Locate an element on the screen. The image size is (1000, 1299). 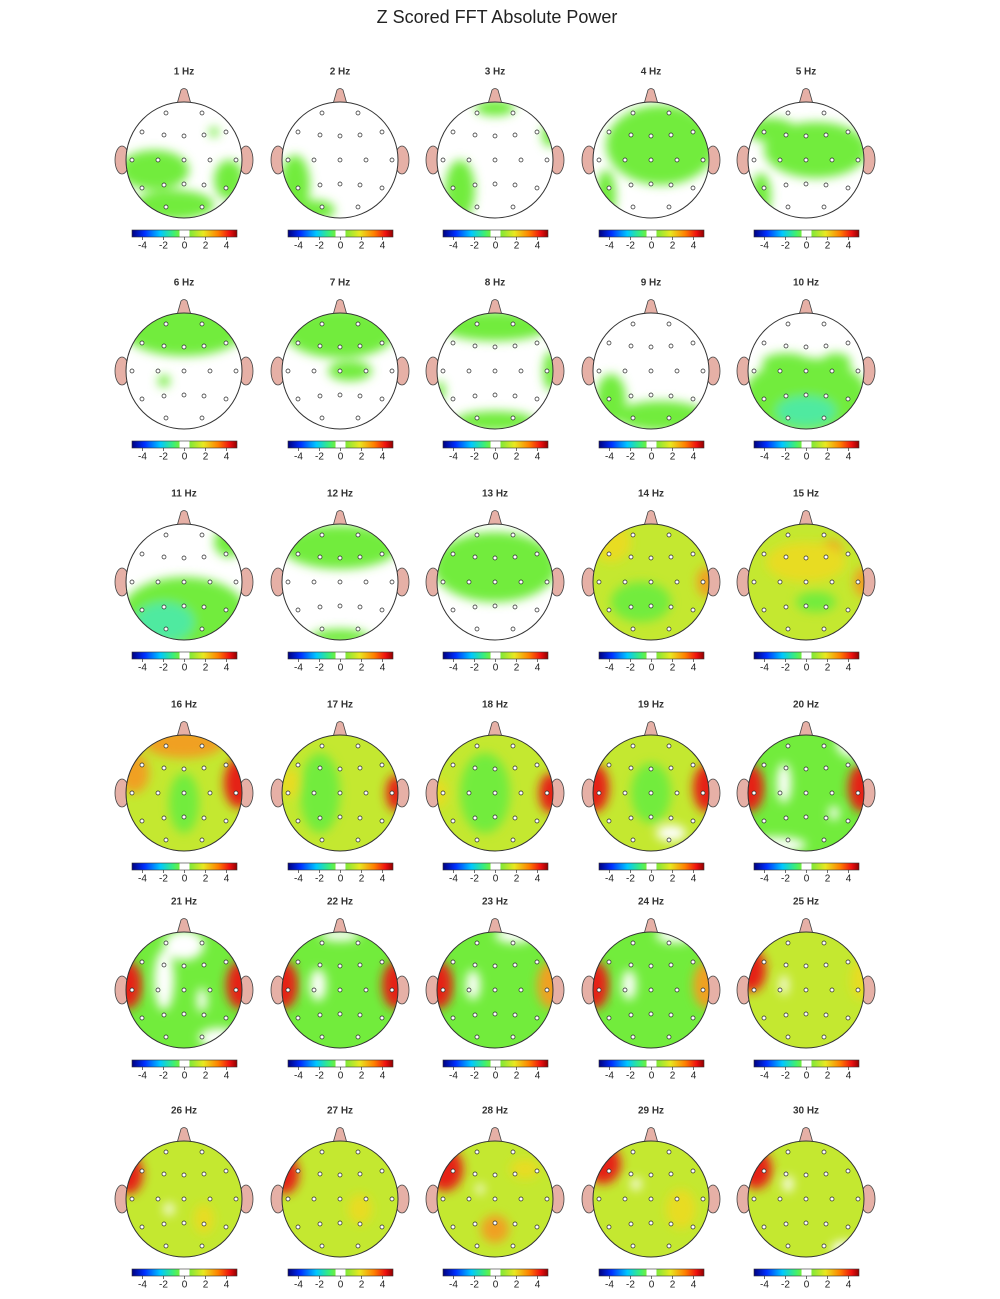
panel-label: 16 Hz is located at coordinates (184, 705).